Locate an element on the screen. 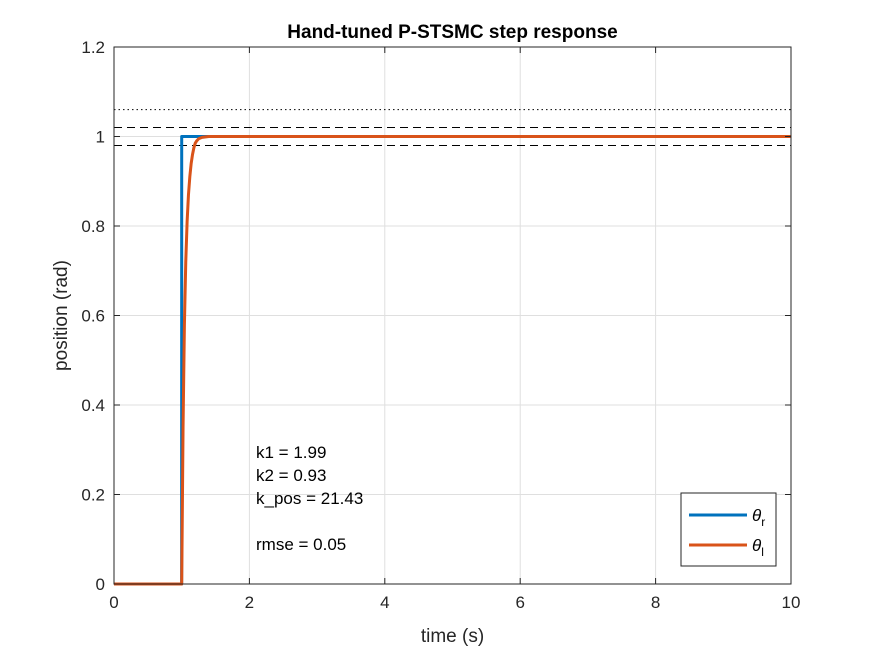  chart-title: Hand-tuned P-STSMC step response is located at coordinates (452, 32).